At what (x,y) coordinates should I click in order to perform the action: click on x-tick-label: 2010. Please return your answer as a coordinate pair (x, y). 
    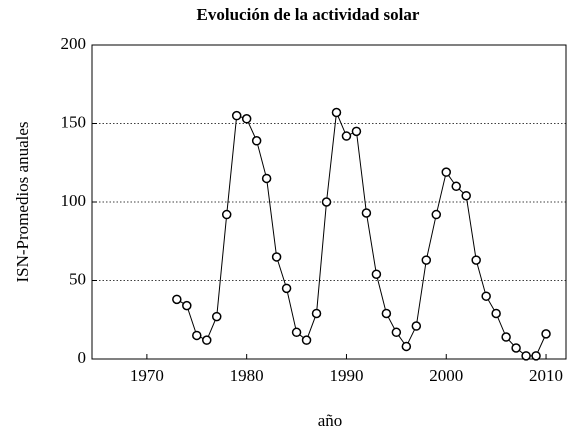
    Looking at the image, I should click on (546, 375).